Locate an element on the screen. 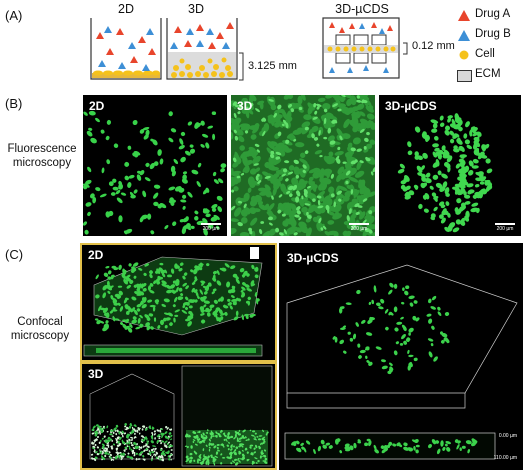  gray-box-icon is located at coordinates (464, 76).